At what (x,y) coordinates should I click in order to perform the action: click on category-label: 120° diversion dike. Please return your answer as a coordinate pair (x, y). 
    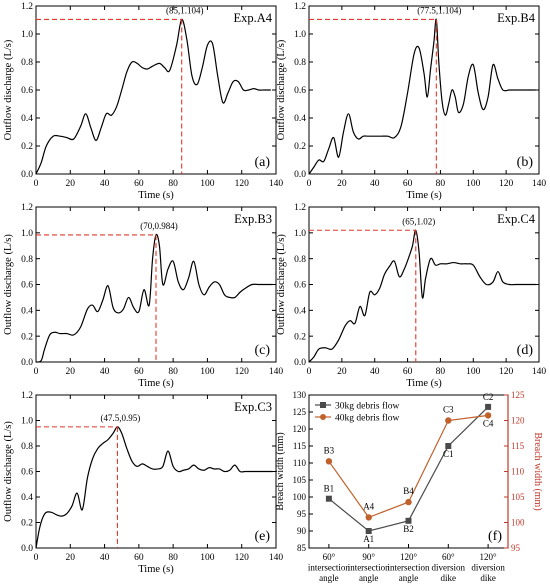
    Looking at the image, I should click on (488, 567).